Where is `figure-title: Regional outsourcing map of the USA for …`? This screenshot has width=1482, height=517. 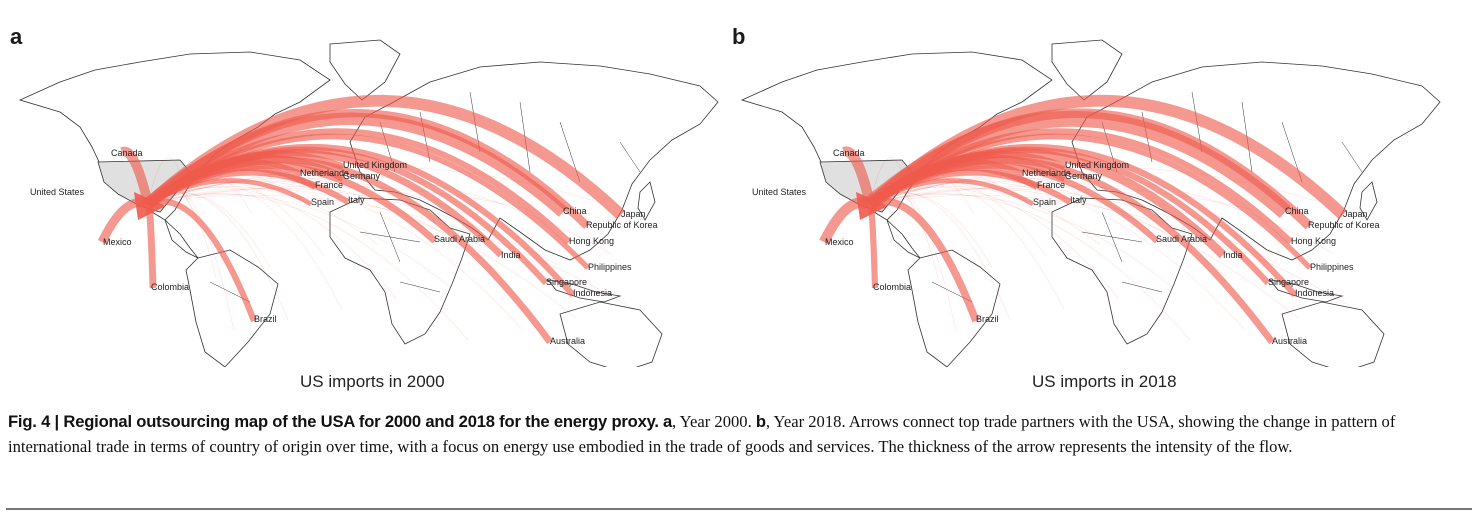
figure-title: Regional outsourcing map of the USA for … is located at coordinates (361, 421).